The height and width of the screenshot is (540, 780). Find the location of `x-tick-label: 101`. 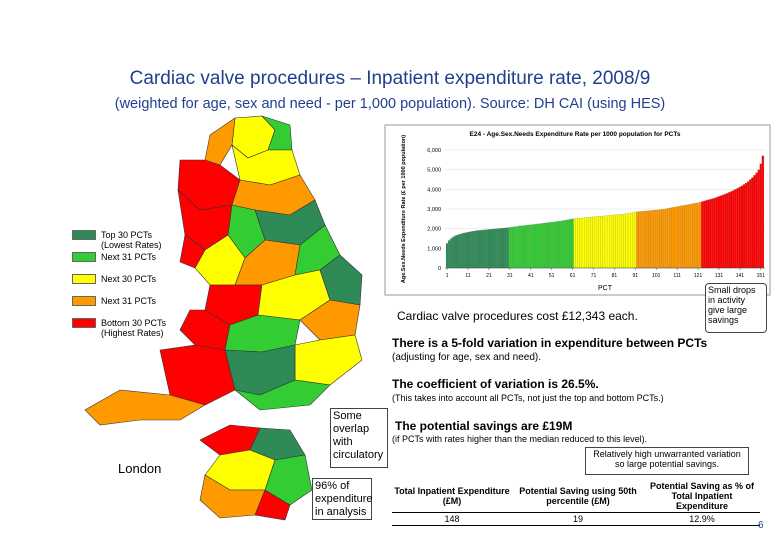

x-tick-label: 101 is located at coordinates (656, 276).